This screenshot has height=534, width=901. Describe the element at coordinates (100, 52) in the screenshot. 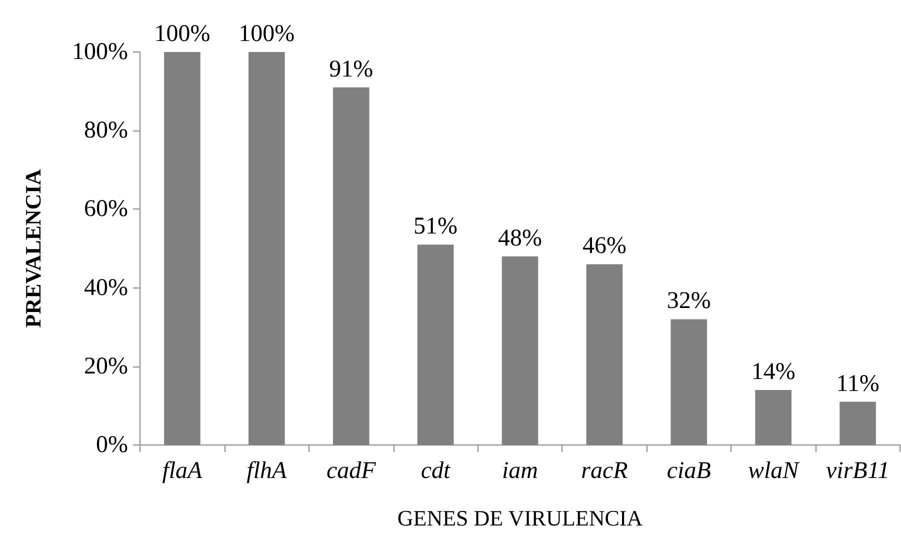

I see `y-tick-label: 100%` at that location.